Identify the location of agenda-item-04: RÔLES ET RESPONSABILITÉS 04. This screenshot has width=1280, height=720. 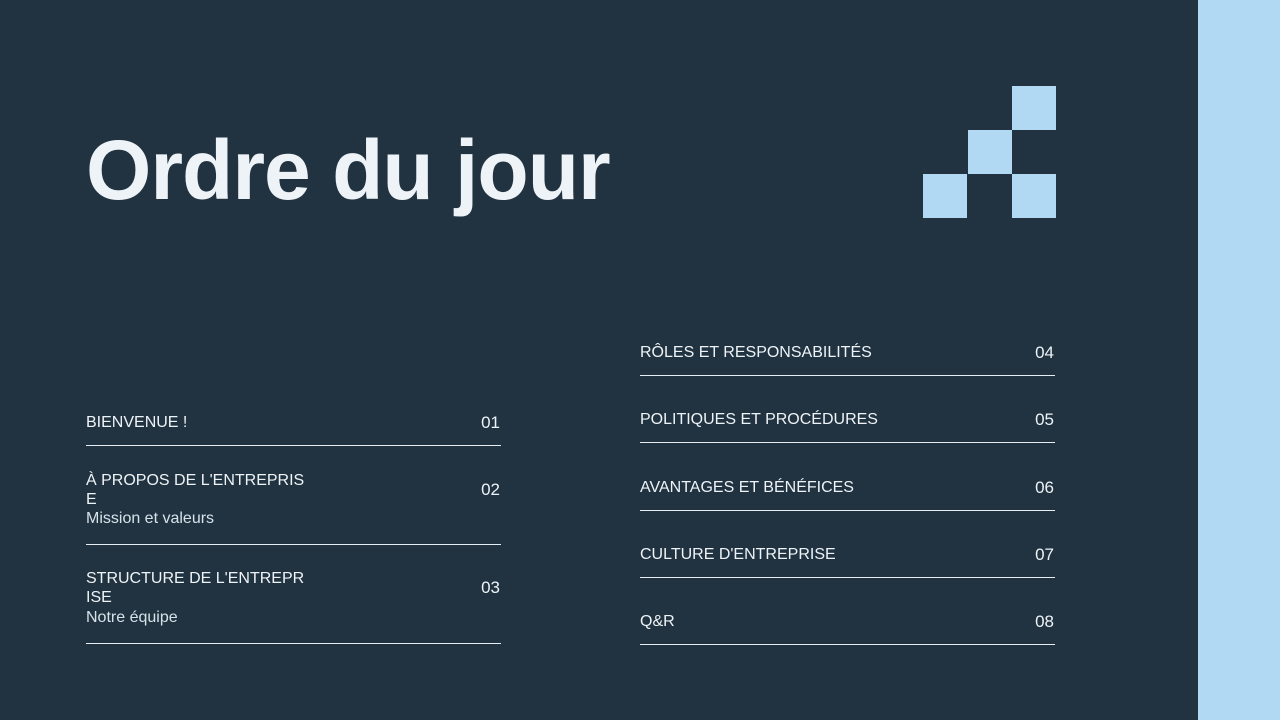
(847, 358).